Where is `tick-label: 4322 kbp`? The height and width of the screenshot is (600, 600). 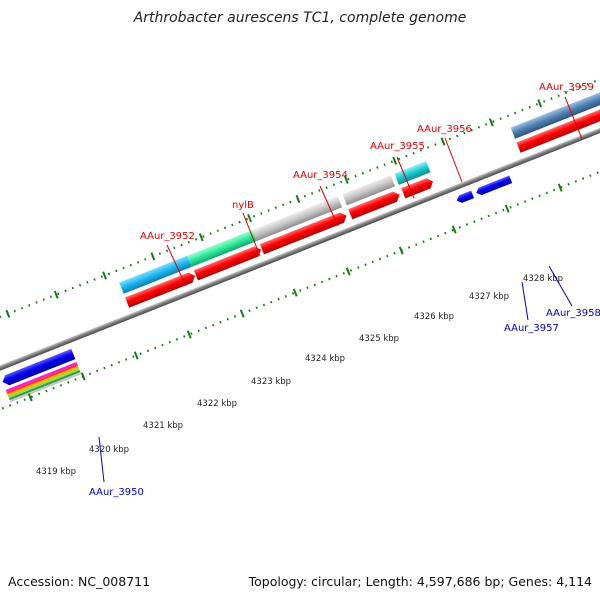
tick-label: 4322 kbp is located at coordinates (217, 404).